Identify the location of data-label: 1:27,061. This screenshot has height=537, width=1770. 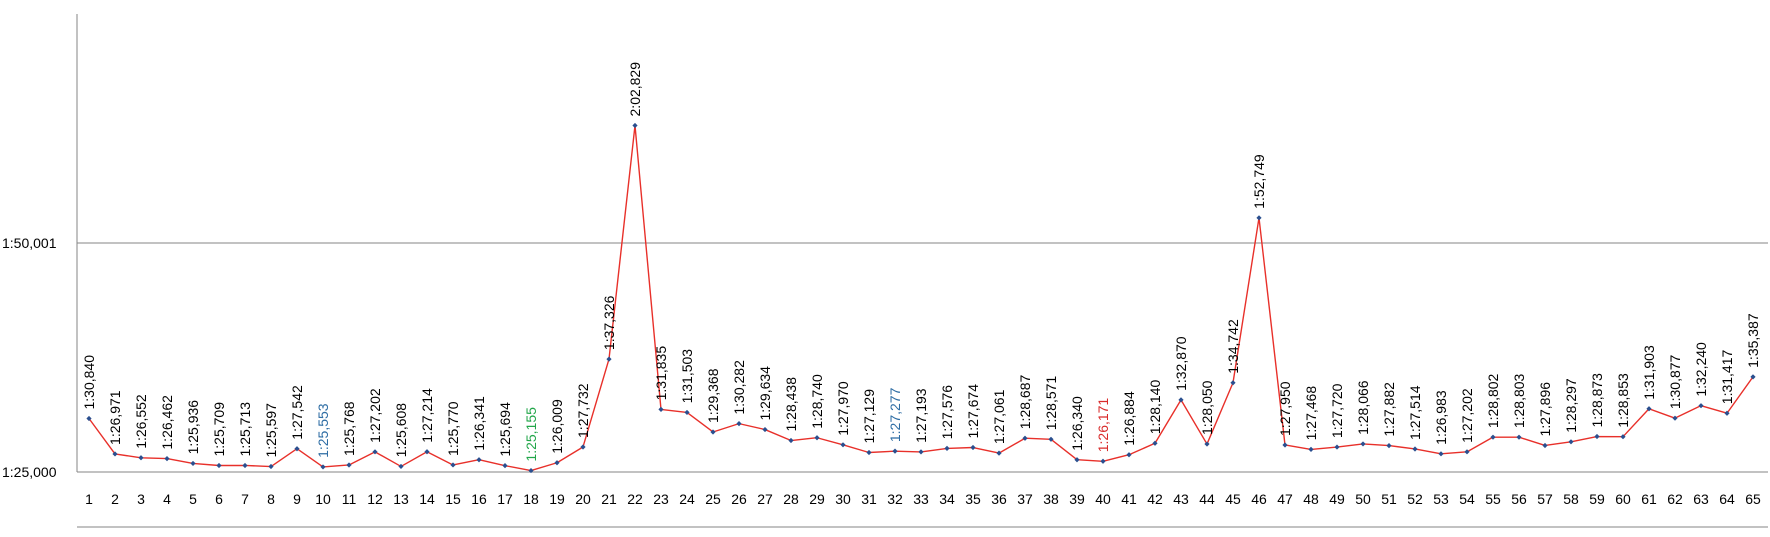
(999, 416).